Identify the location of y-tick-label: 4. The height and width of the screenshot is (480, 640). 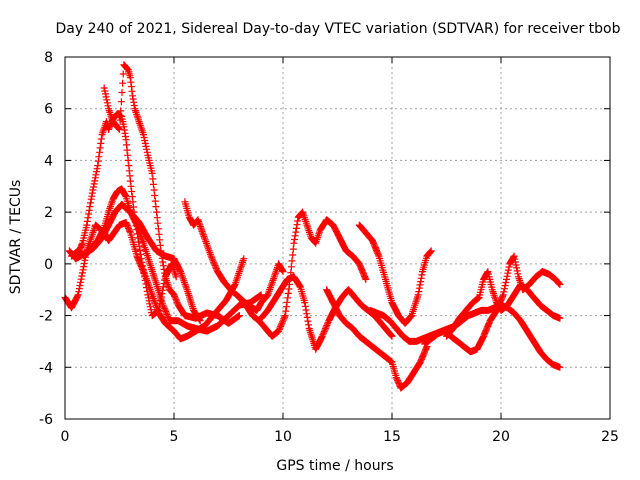
(48, 161).